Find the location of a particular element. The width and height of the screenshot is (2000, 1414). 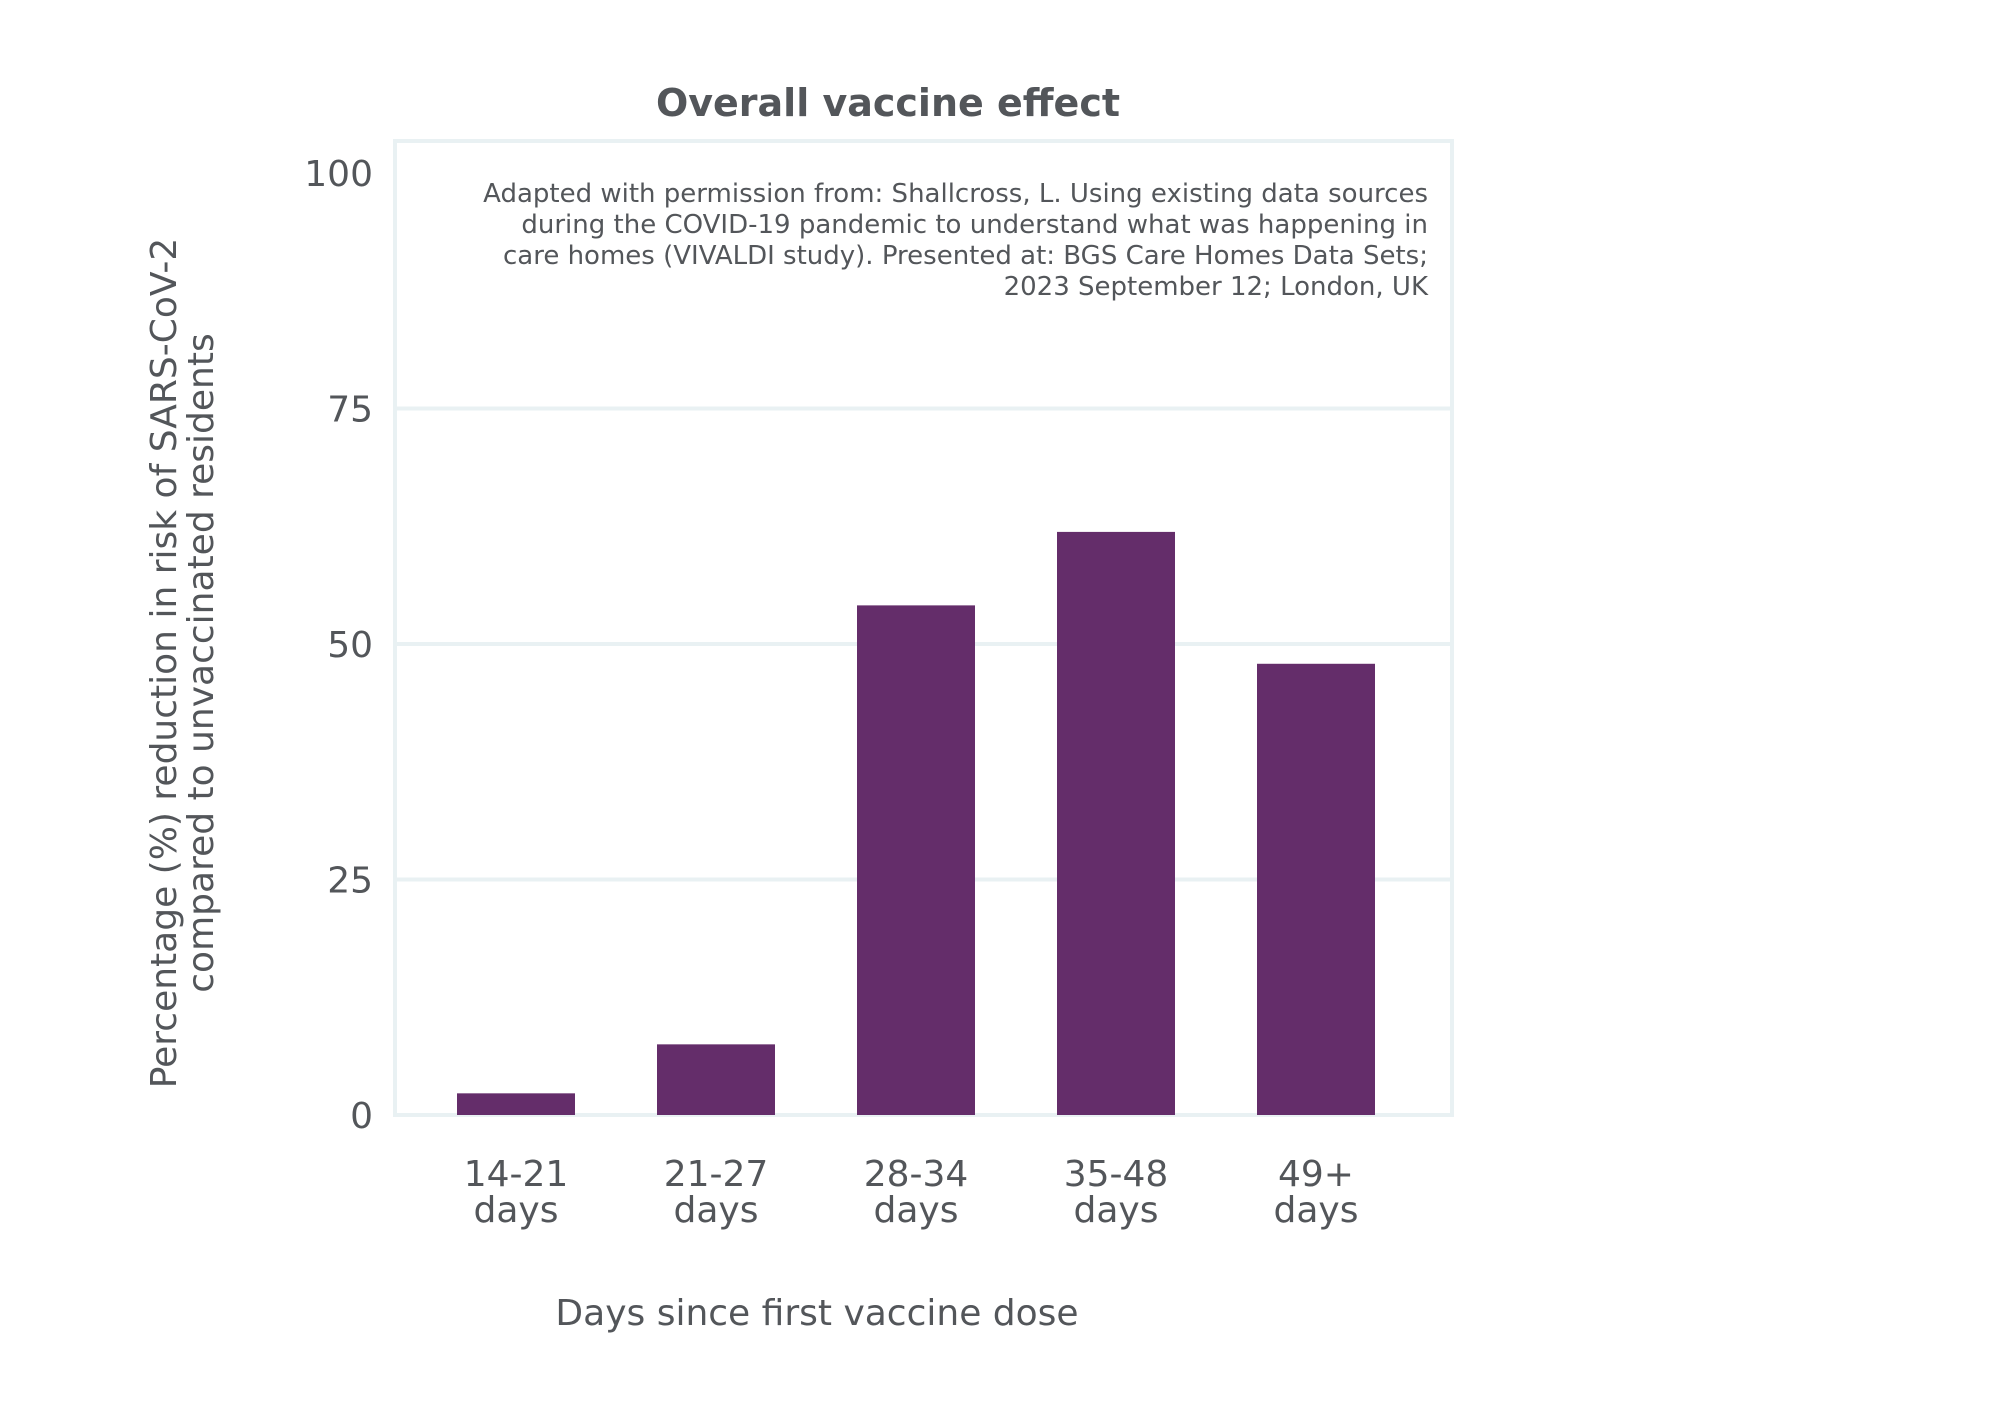

x-tick-label: 35-48 is located at coordinates (1116, 1174).